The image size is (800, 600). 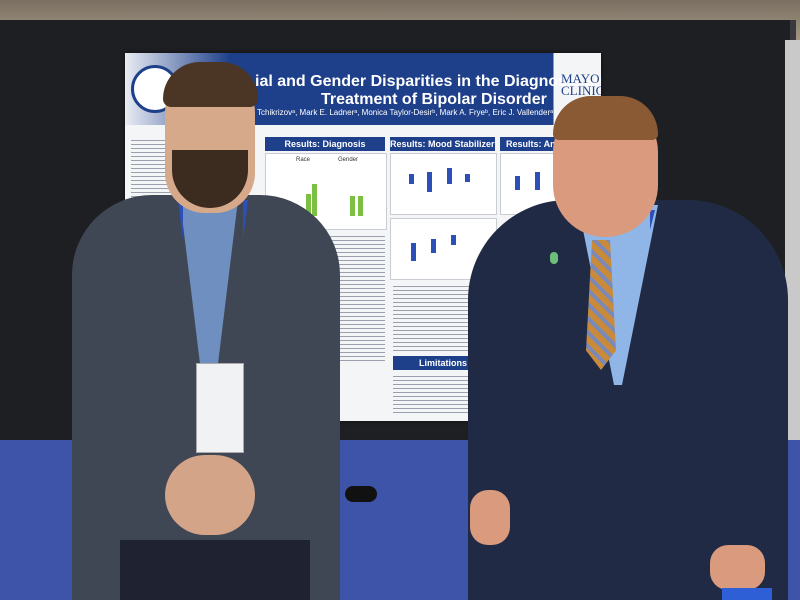 What do you see at coordinates (601, 305) in the screenshot?
I see `person-right-tie` at bounding box center [601, 305].